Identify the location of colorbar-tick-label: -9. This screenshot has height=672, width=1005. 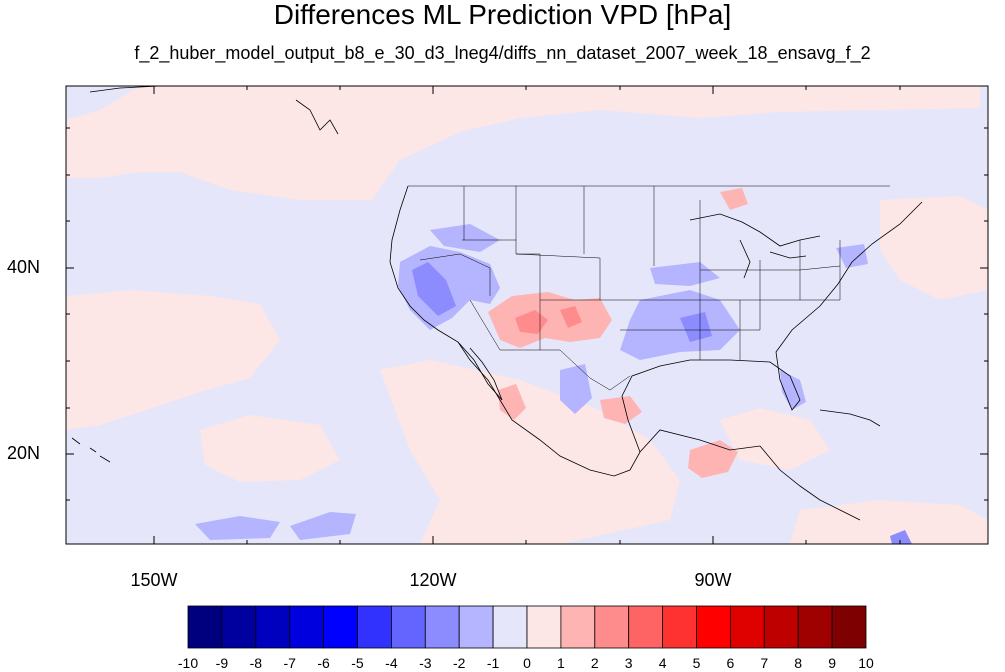
(222, 663).